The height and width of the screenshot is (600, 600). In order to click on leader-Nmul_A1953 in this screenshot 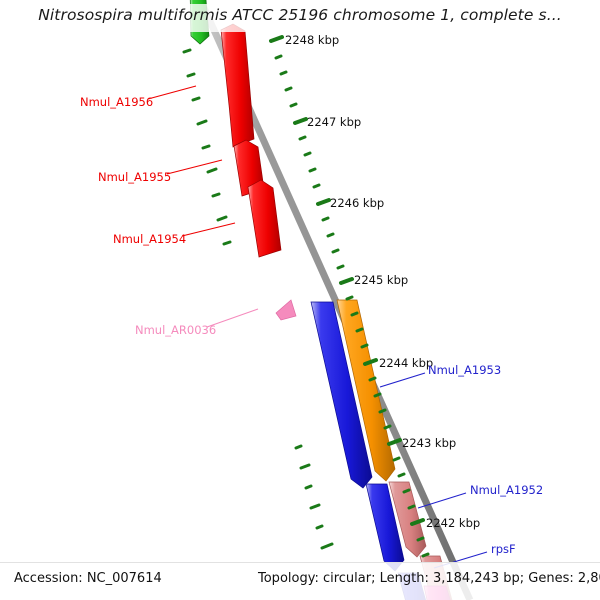, I will do `click(402, 380)`.